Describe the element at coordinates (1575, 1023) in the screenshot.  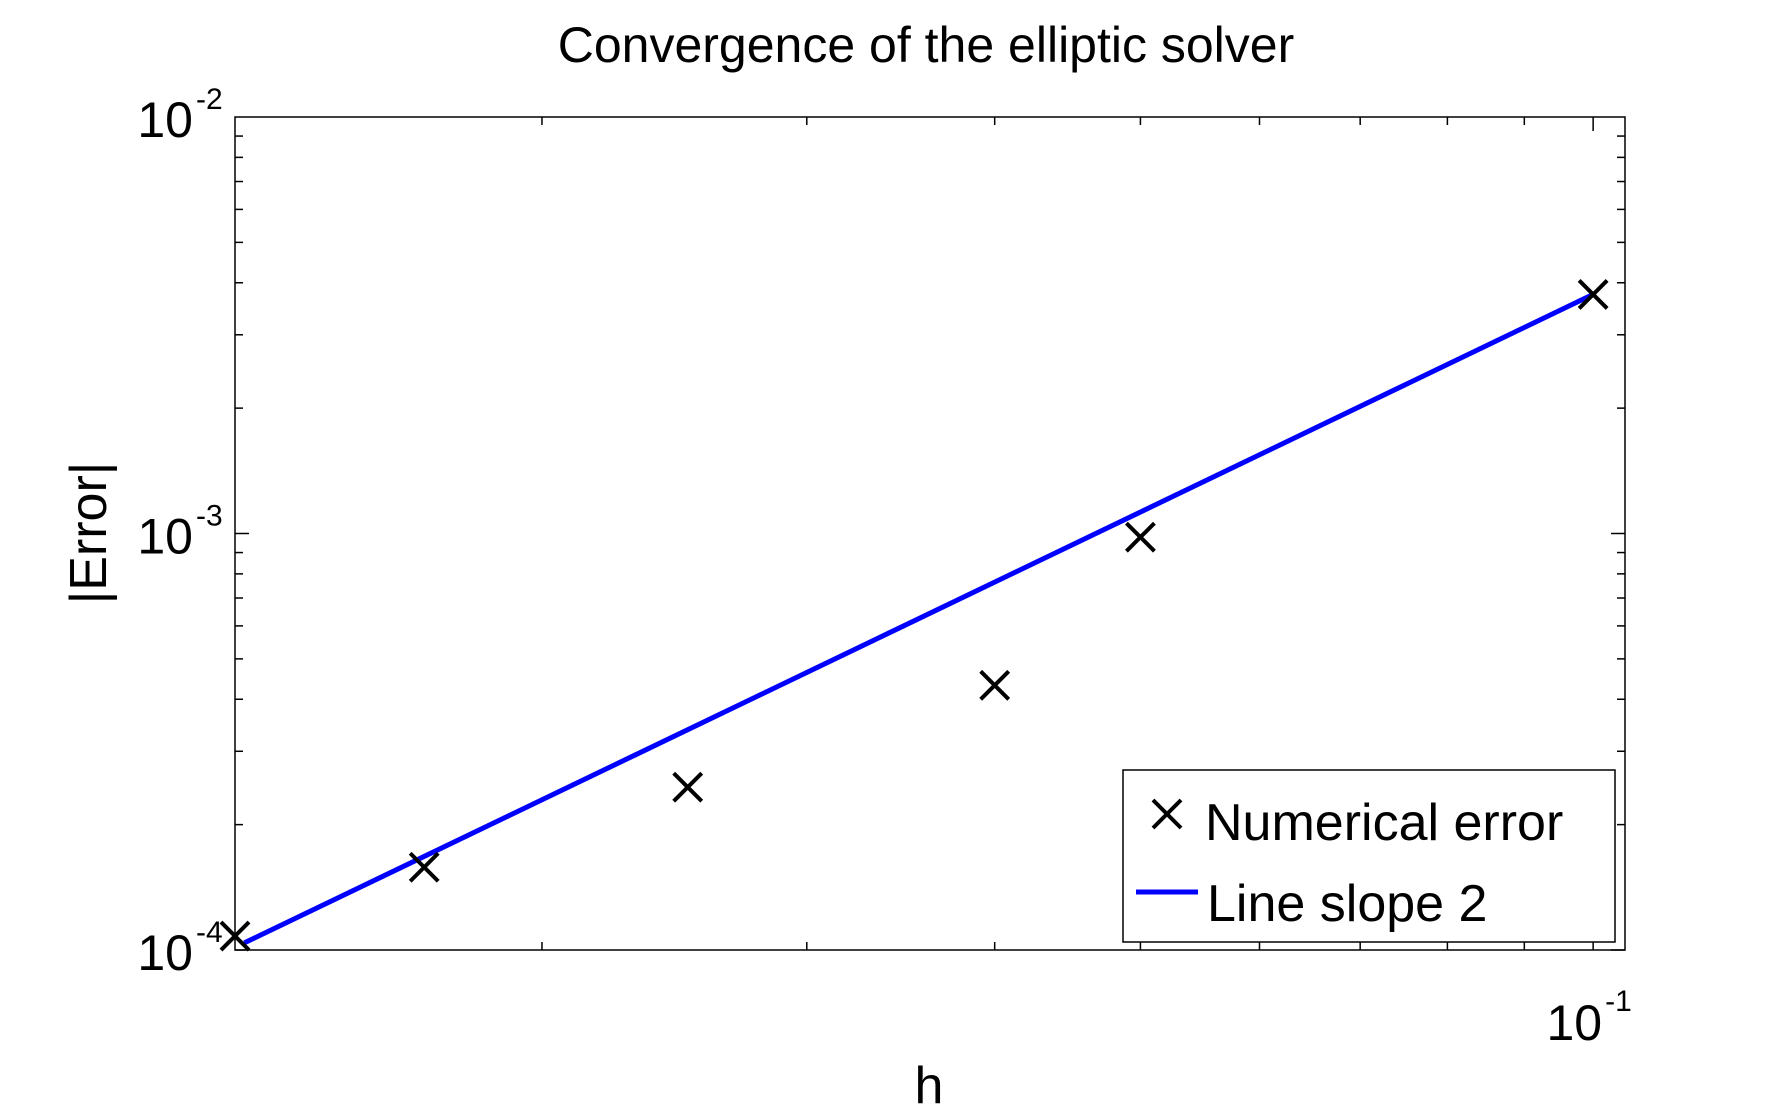
I see `x-tick-label: 10` at that location.